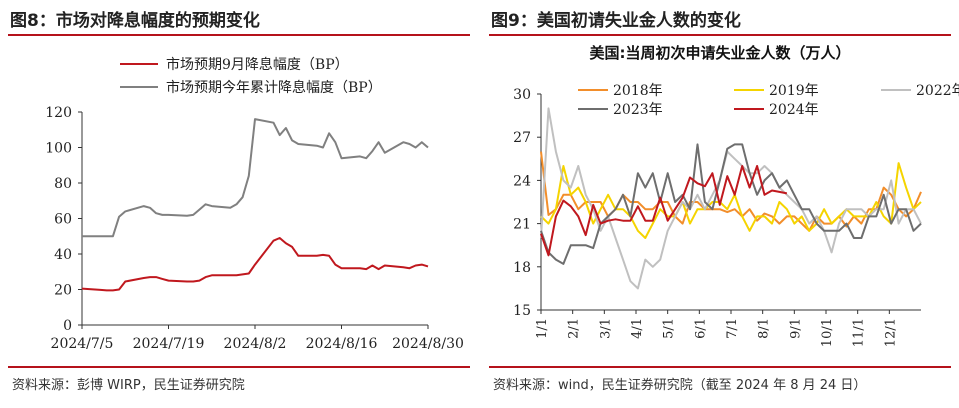  Describe the element at coordinates (135, 21) in the screenshot. I see `figure-title-rate-cut: 图8：市场对降息幅度的预期变化` at that location.